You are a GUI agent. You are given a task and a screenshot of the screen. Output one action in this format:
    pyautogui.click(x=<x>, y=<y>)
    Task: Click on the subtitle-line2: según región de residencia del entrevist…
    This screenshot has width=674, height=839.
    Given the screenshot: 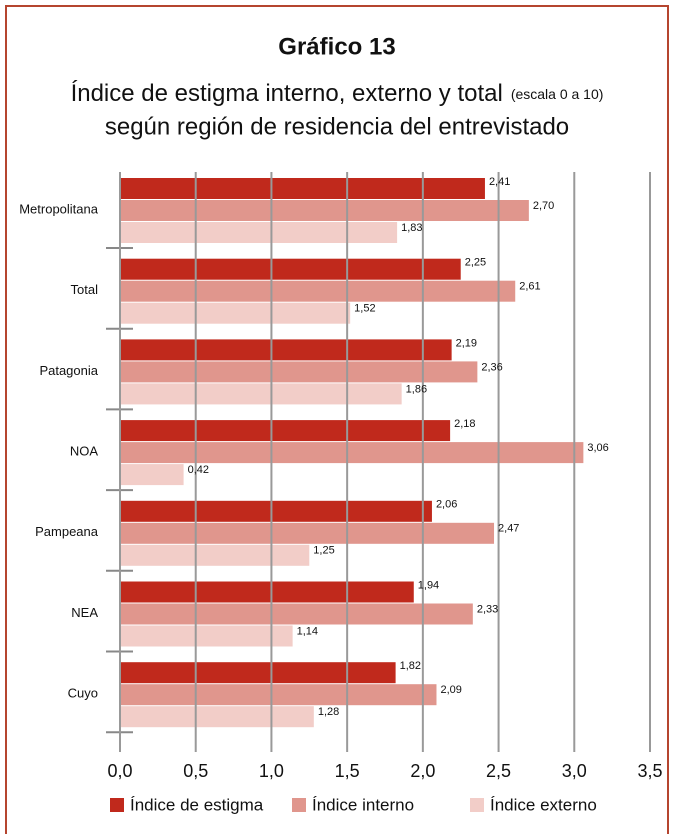 What is the action you would take?
    pyautogui.click(x=337, y=126)
    